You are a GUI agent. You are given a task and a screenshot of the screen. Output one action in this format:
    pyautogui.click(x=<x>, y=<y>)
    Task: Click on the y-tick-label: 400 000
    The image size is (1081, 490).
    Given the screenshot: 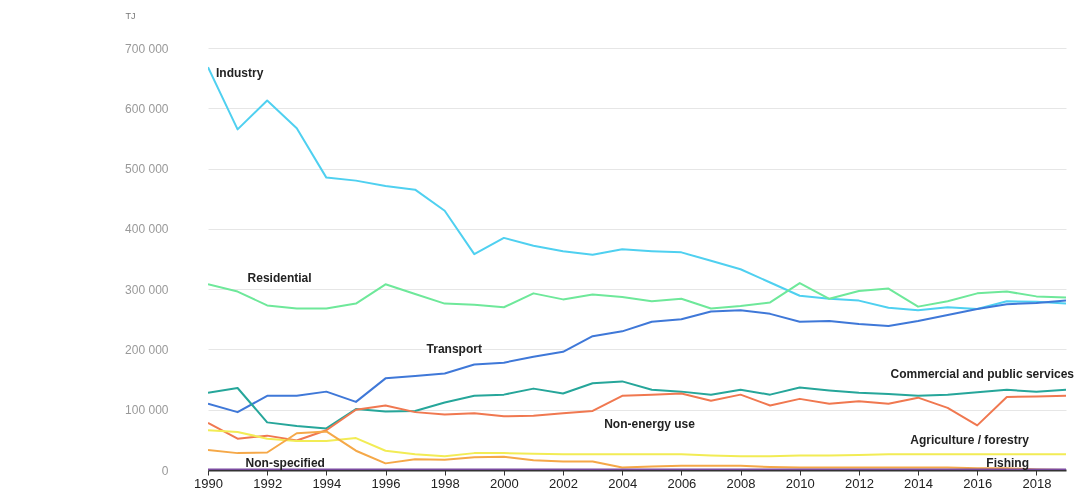 What is the action you would take?
    pyautogui.click(x=147, y=229)
    